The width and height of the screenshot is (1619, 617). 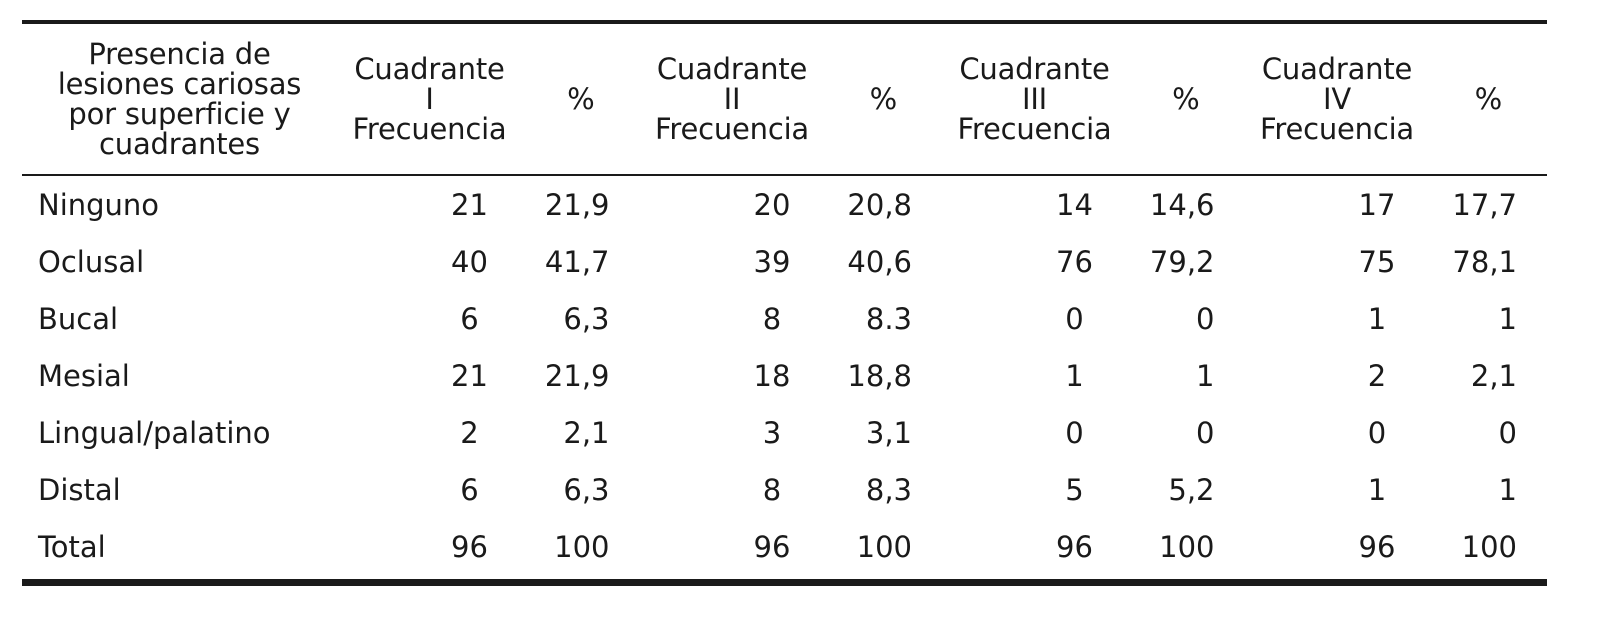 I want to click on row-label: Oclusal, so click(x=91, y=261).